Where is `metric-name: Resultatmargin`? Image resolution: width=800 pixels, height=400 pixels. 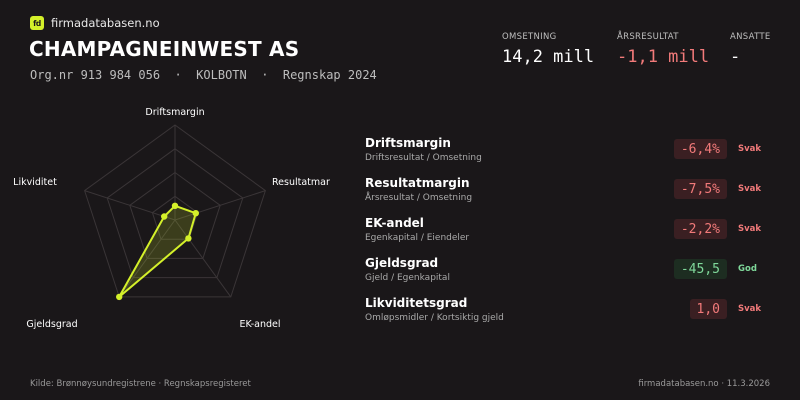 metric-name: Resultatmargin is located at coordinates (417, 183).